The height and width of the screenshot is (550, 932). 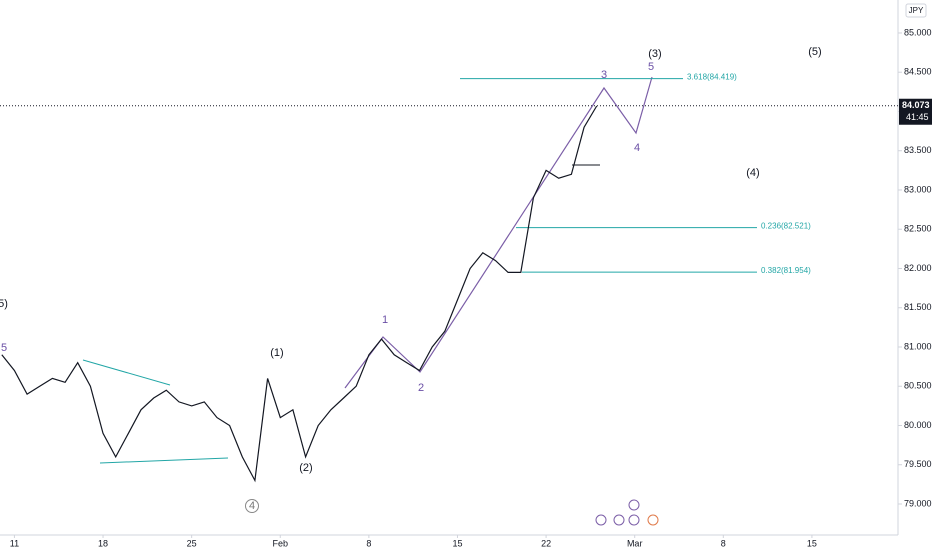 What do you see at coordinates (918, 150) in the screenshot?
I see `y-tick-label: 83.500` at bounding box center [918, 150].